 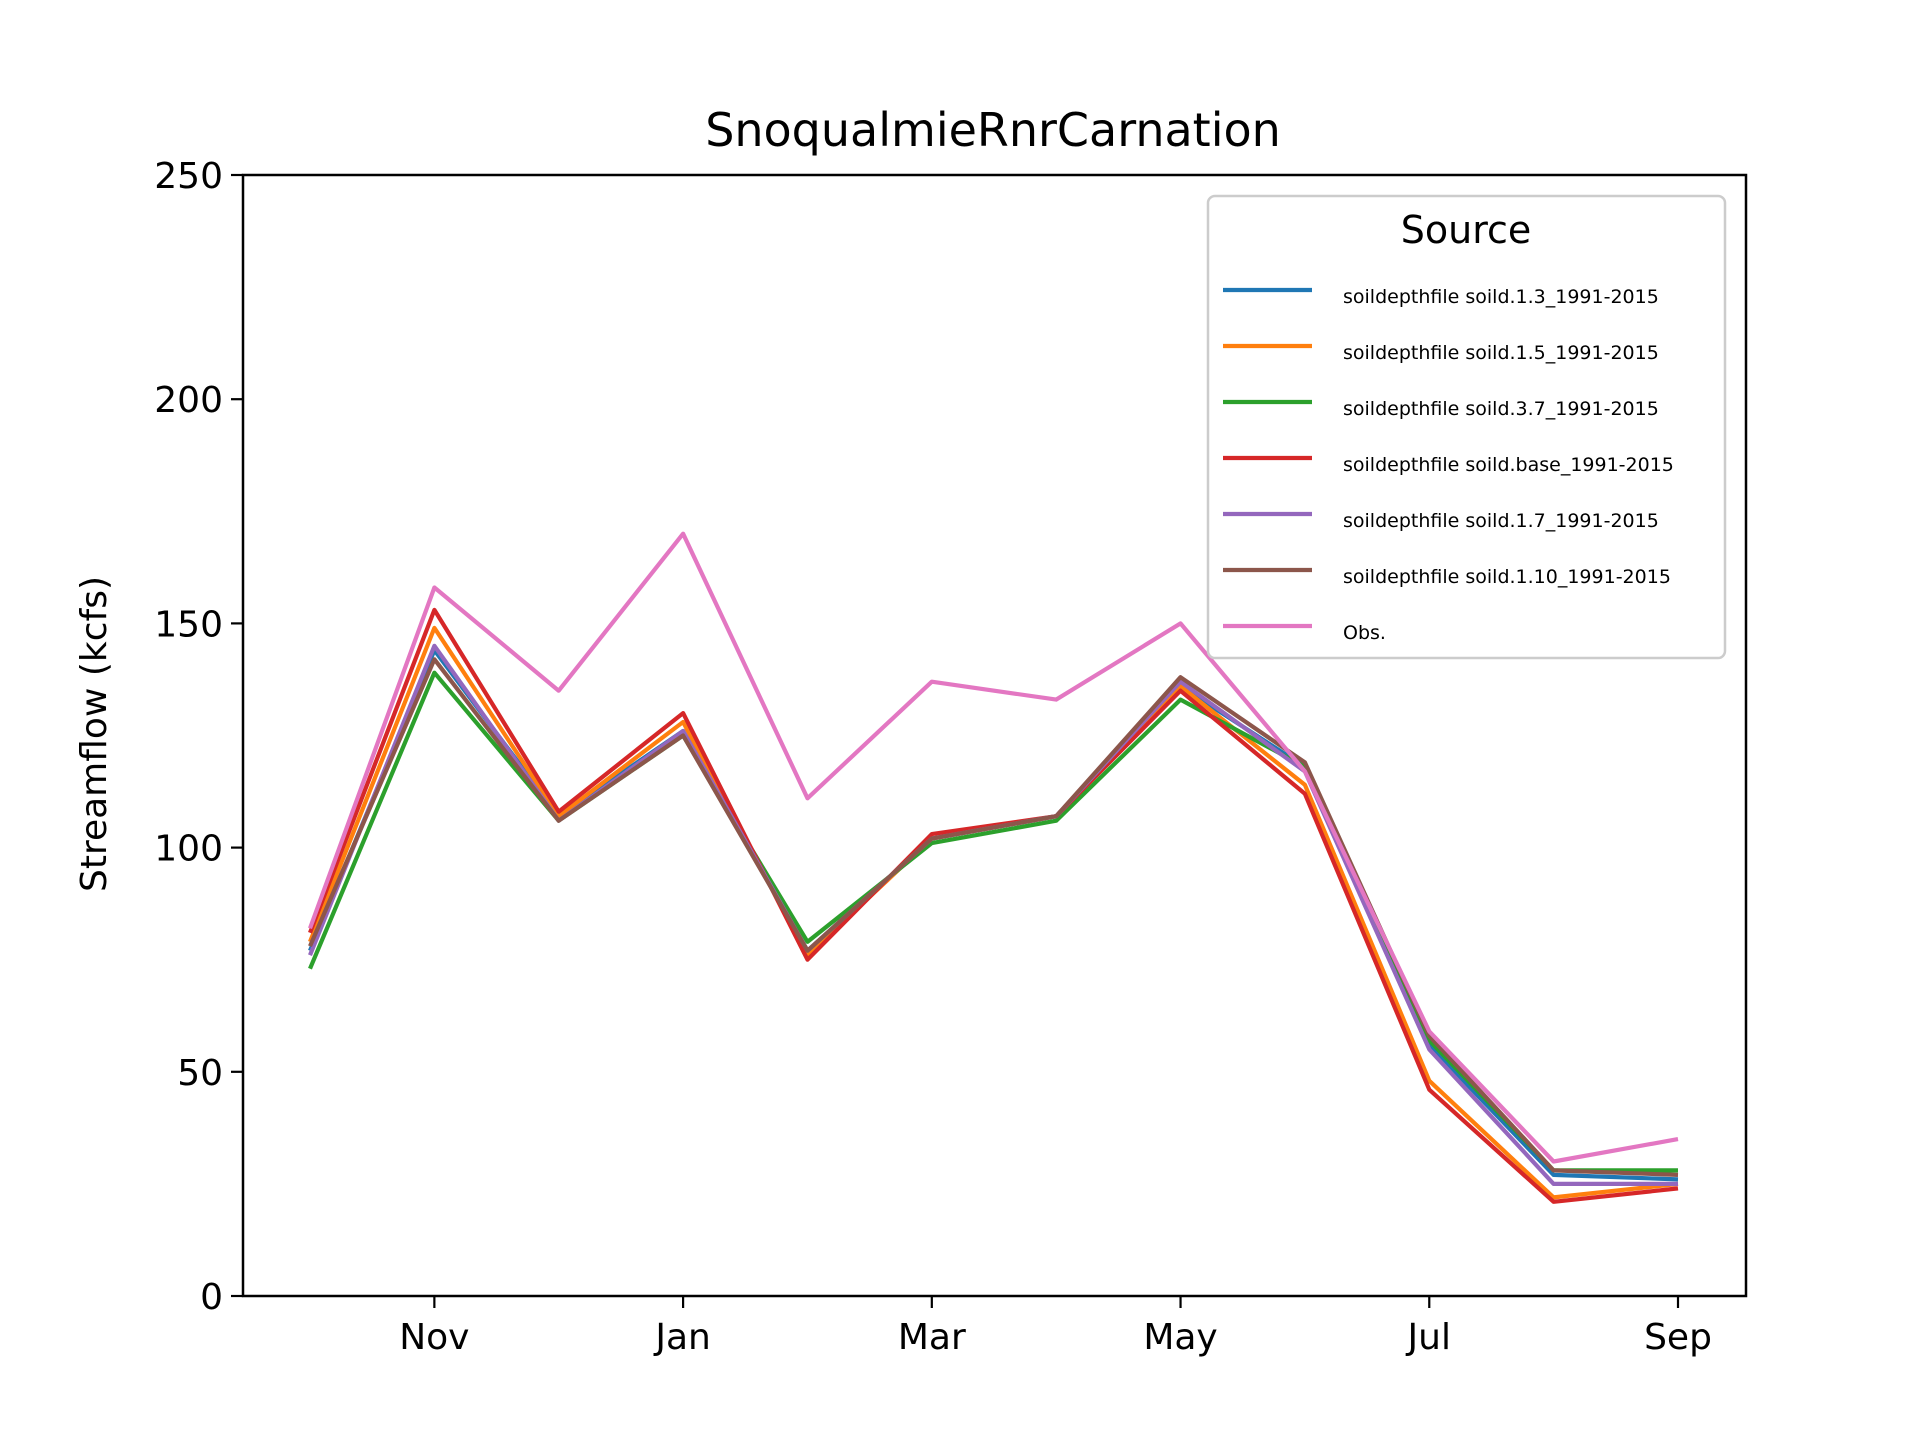 What do you see at coordinates (1428, 1337) in the screenshot?
I see `x-tick-label: Jul` at bounding box center [1428, 1337].